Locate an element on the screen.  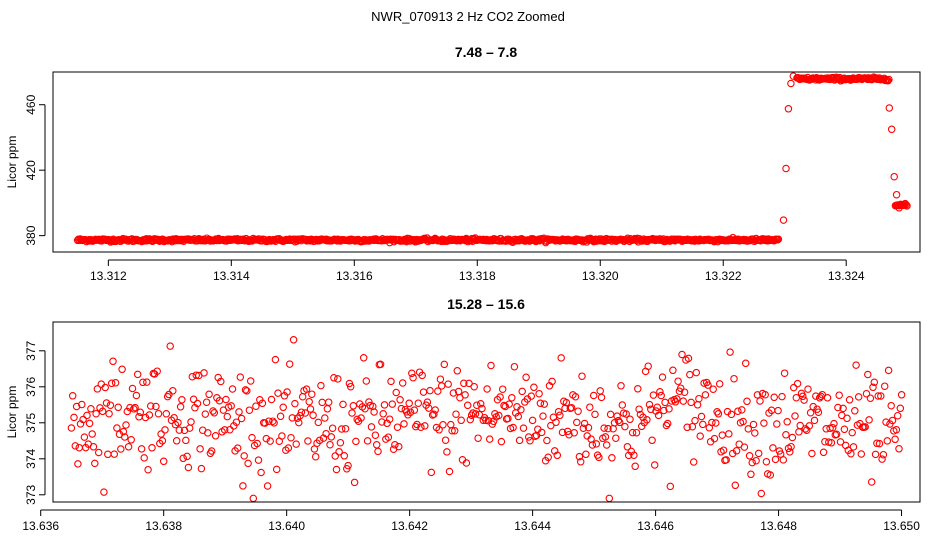
panel-top-y-label: Licor ppm is located at coordinates (12, 162).